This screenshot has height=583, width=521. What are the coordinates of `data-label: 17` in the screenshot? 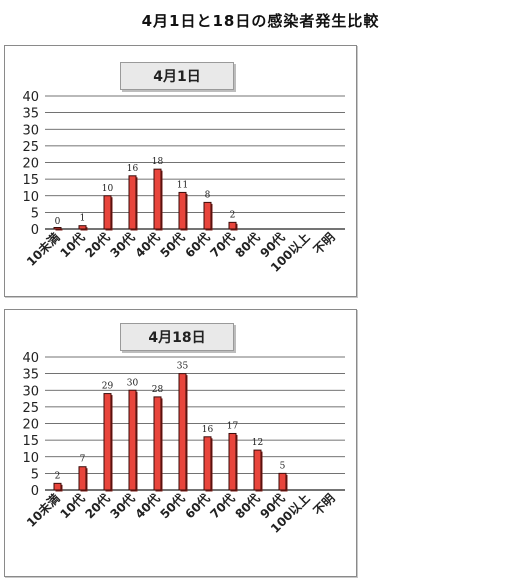 It's located at (233, 426).